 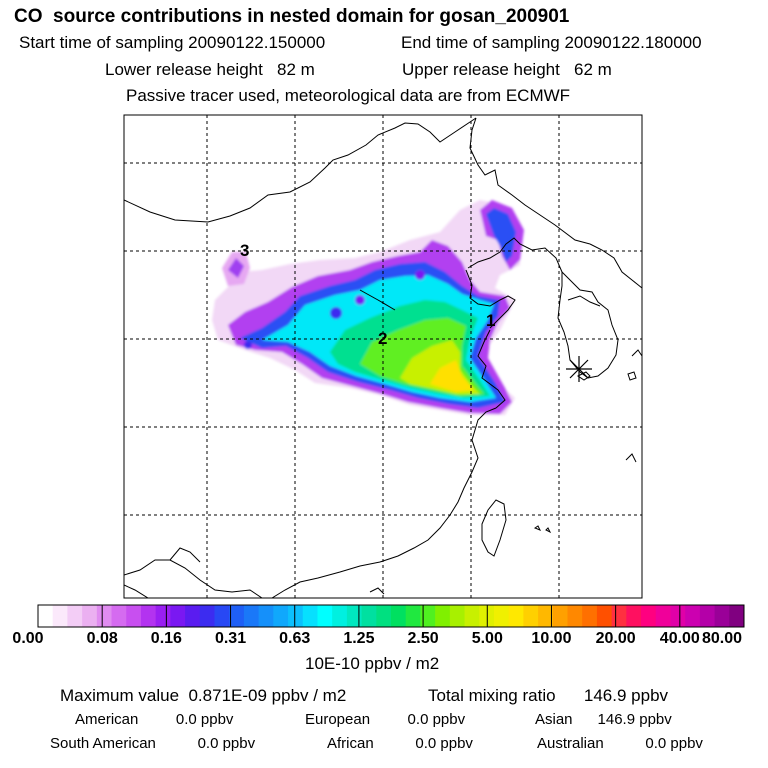 I want to click on color-bar-tick-label: 40.00, so click(x=679, y=638).